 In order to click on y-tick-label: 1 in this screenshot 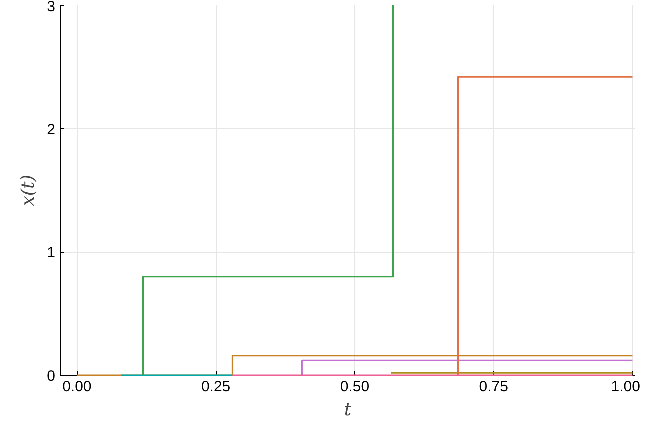, I will do `click(51, 253)`.